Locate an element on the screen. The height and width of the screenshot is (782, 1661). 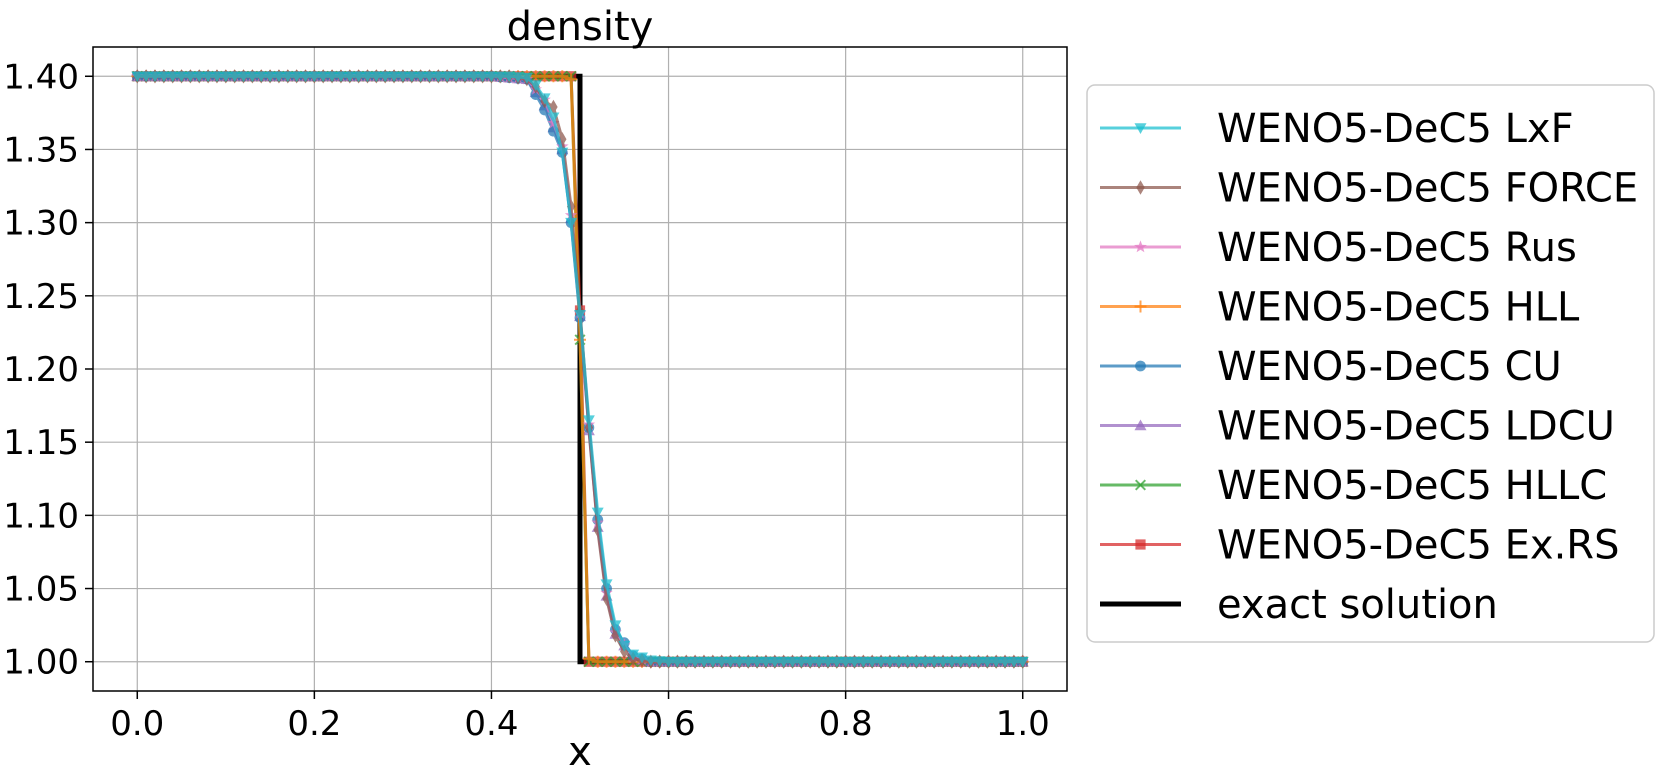
legend-entry: WENO5-DeC5 LDCU is located at coordinates (1357, 427).